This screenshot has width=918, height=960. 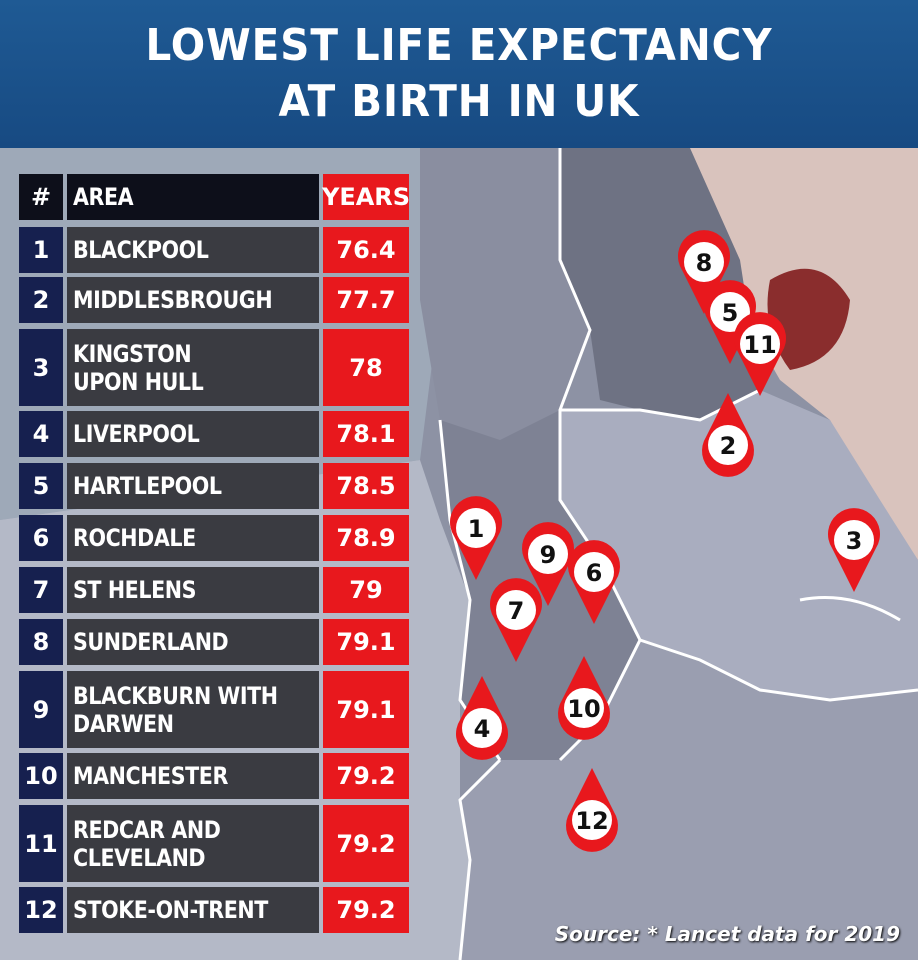 I want to click on area-label: SUNDERLAND, so click(x=151, y=642).